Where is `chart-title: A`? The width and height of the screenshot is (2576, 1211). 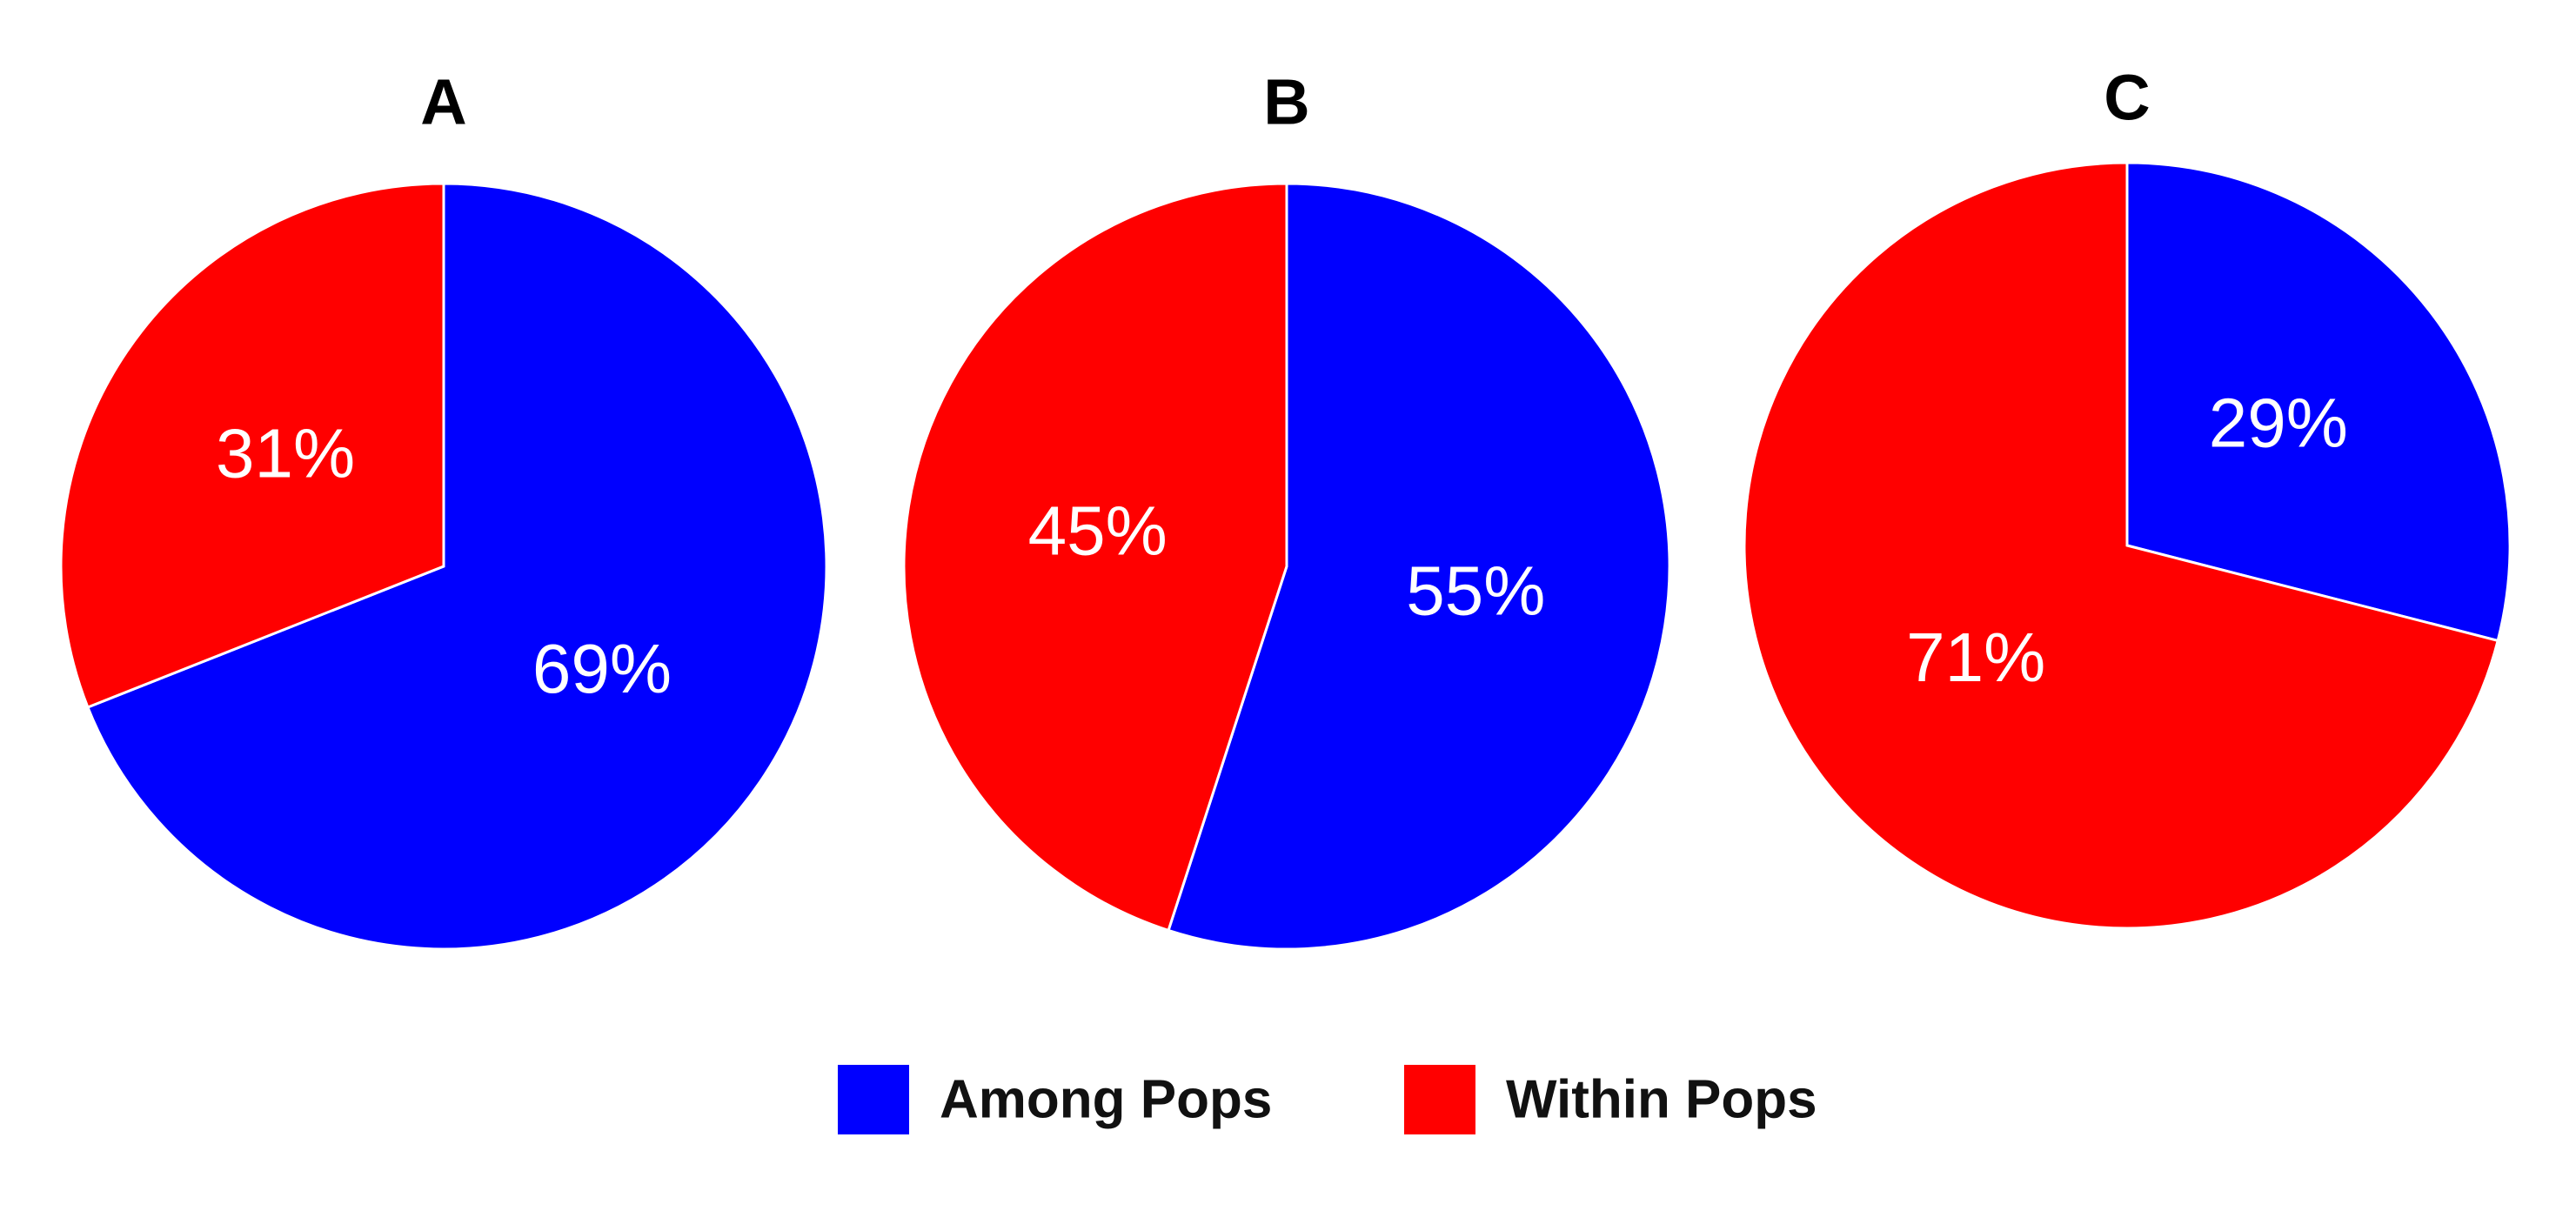
chart-title: A is located at coordinates (443, 102).